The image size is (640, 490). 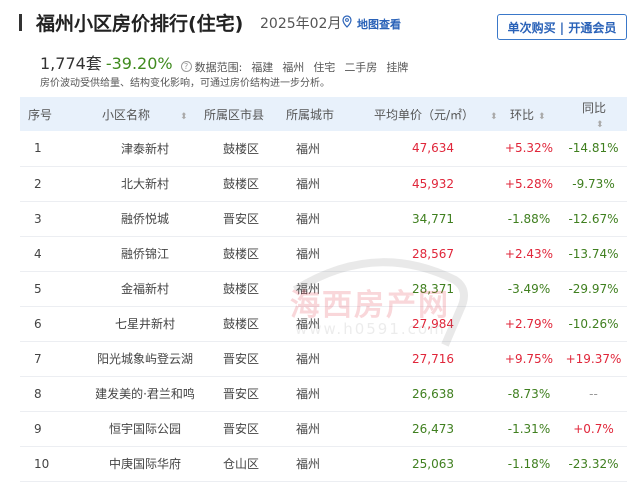 I want to click on cell-rank: 10, so click(x=55, y=464).